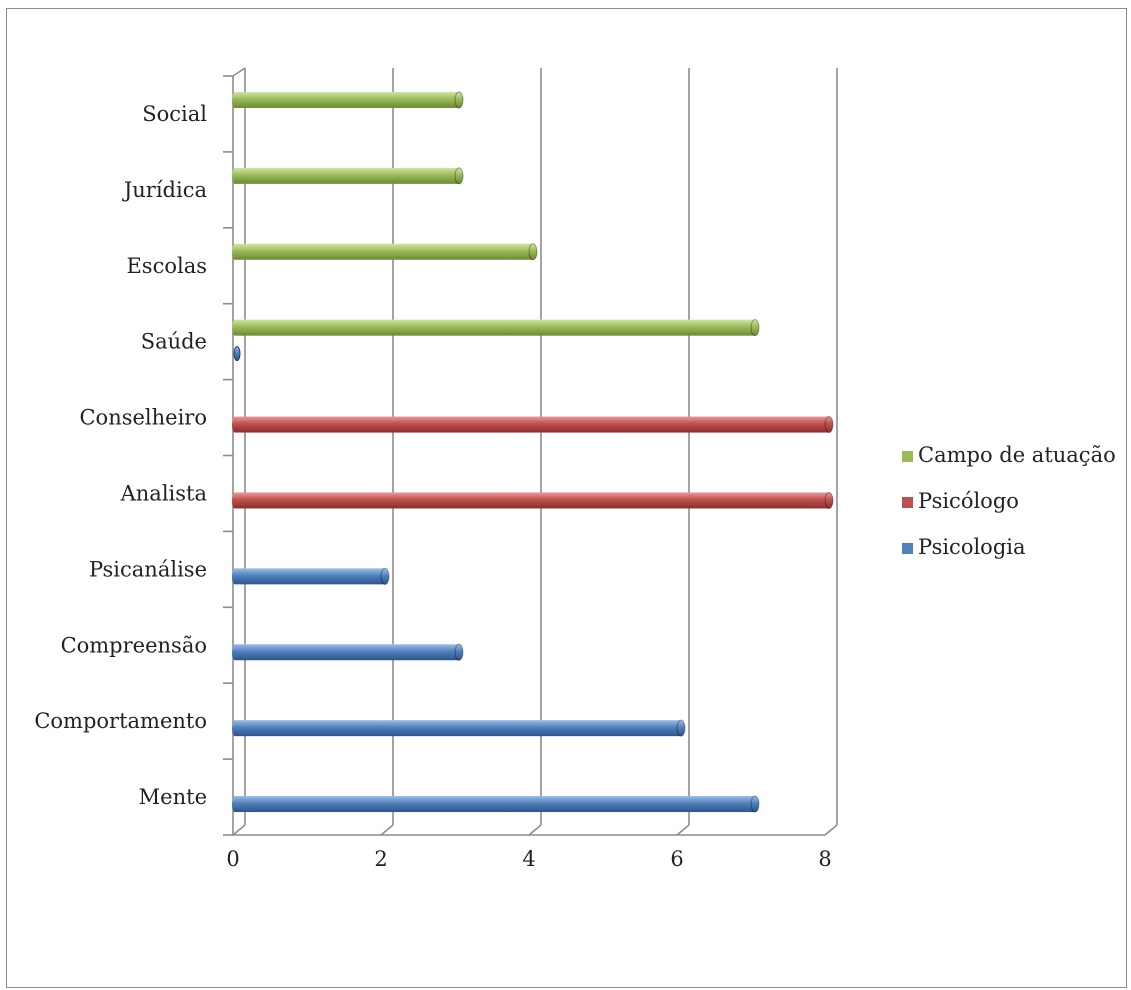 The image size is (1131, 990). What do you see at coordinates (232, 859) in the screenshot?
I see `x-tick-label: 0` at bounding box center [232, 859].